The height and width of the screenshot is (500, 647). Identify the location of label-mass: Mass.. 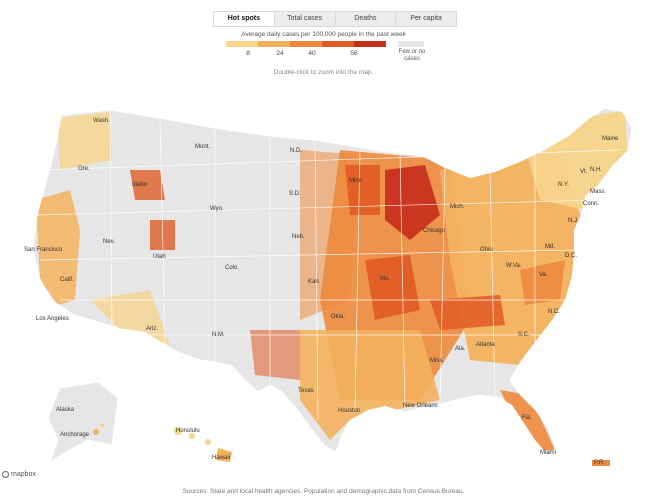
(598, 192).